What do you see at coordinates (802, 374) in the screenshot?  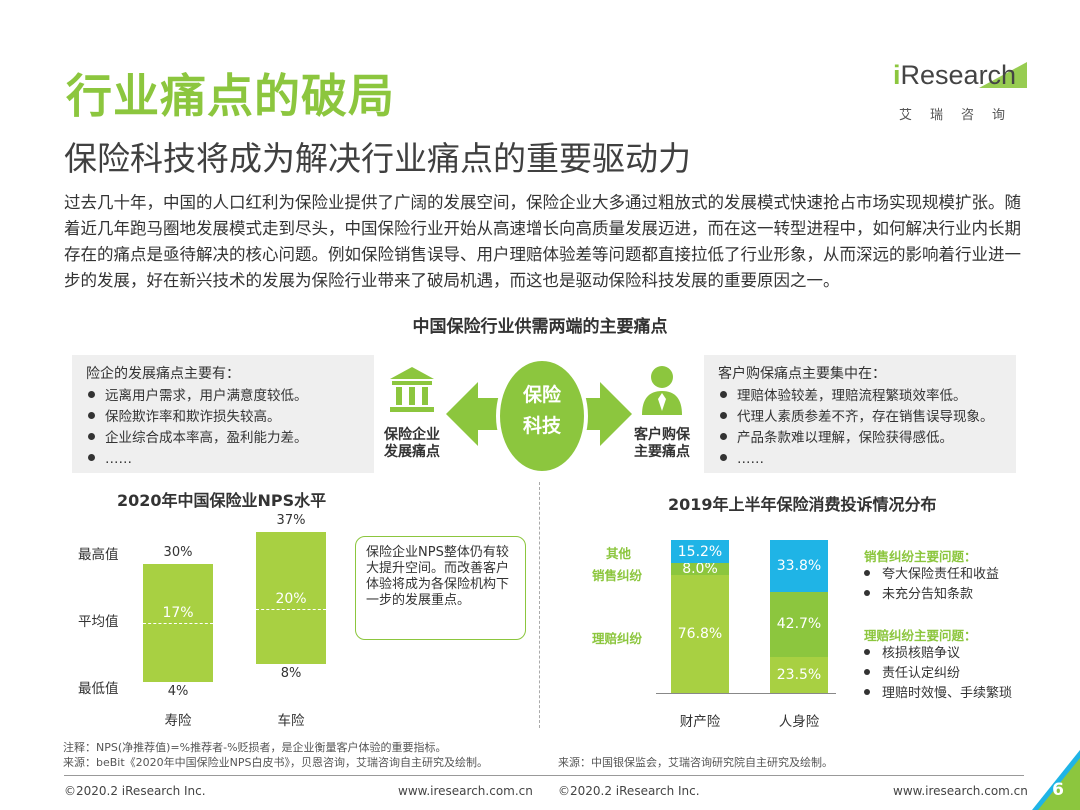 I see `customer-pain-head: 客户购保痛点主要集中在：` at bounding box center [802, 374].